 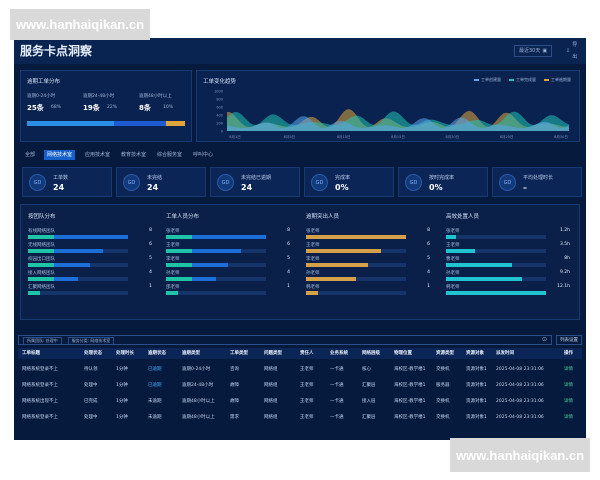 What do you see at coordinates (219, 124) in the screenshot?
I see `y-tick-label: 200` at bounding box center [219, 124].